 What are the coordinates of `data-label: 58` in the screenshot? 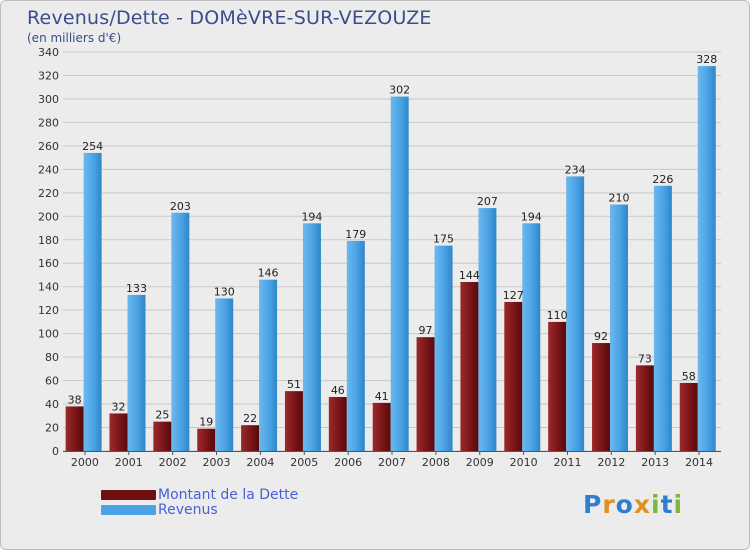 It's located at (689, 376).